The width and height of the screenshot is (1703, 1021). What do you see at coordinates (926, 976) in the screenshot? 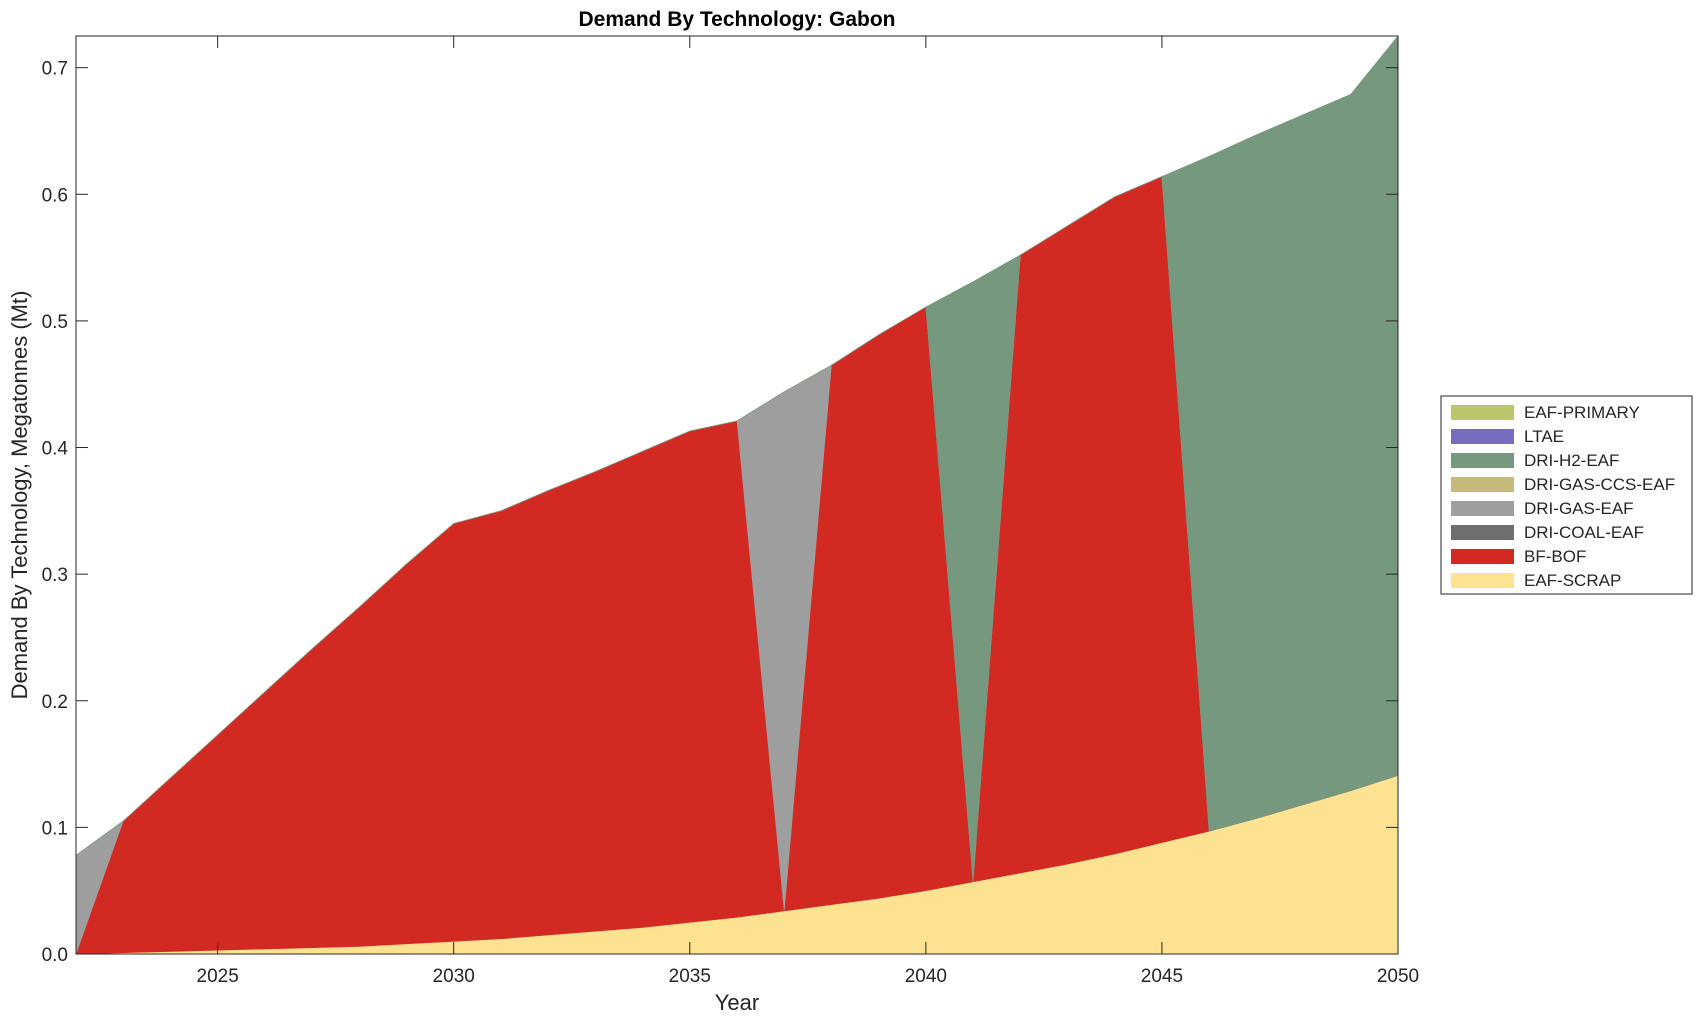
I see `x-tick-label: 2040` at bounding box center [926, 976].